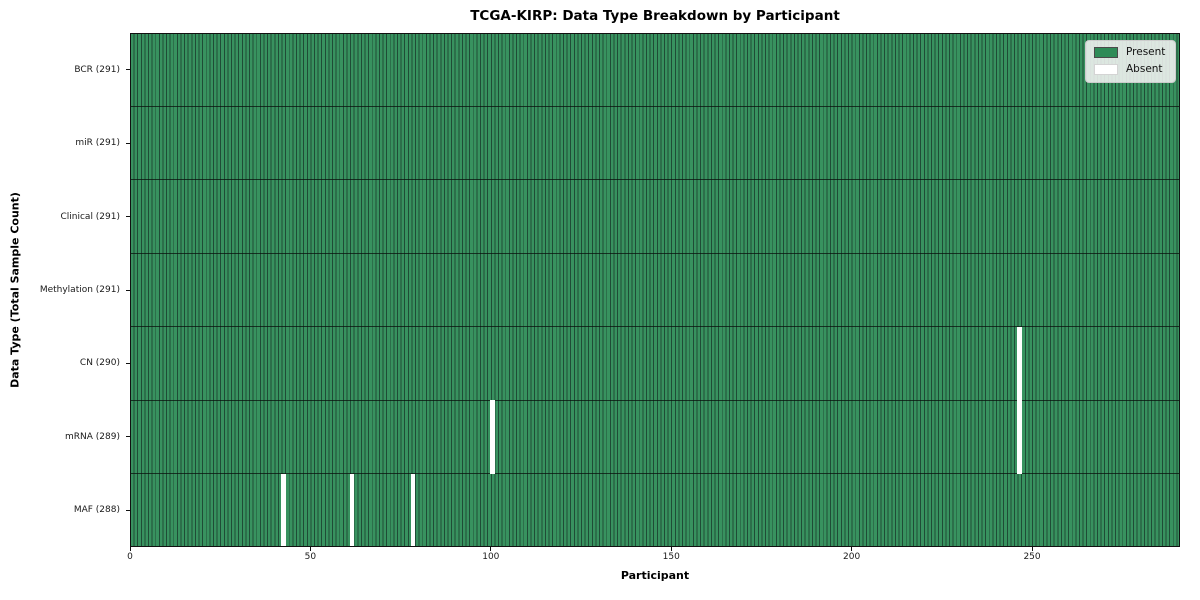 The height and width of the screenshot is (600, 1200). Describe the element at coordinates (671, 557) in the screenshot. I see `x-tick-label-150: 150` at that location.